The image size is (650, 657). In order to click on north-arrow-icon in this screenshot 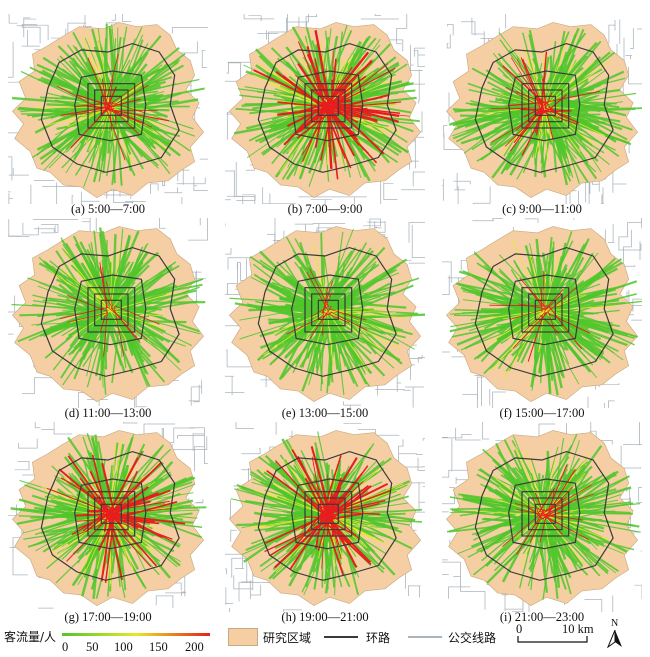, I will do `click(614, 639)`.